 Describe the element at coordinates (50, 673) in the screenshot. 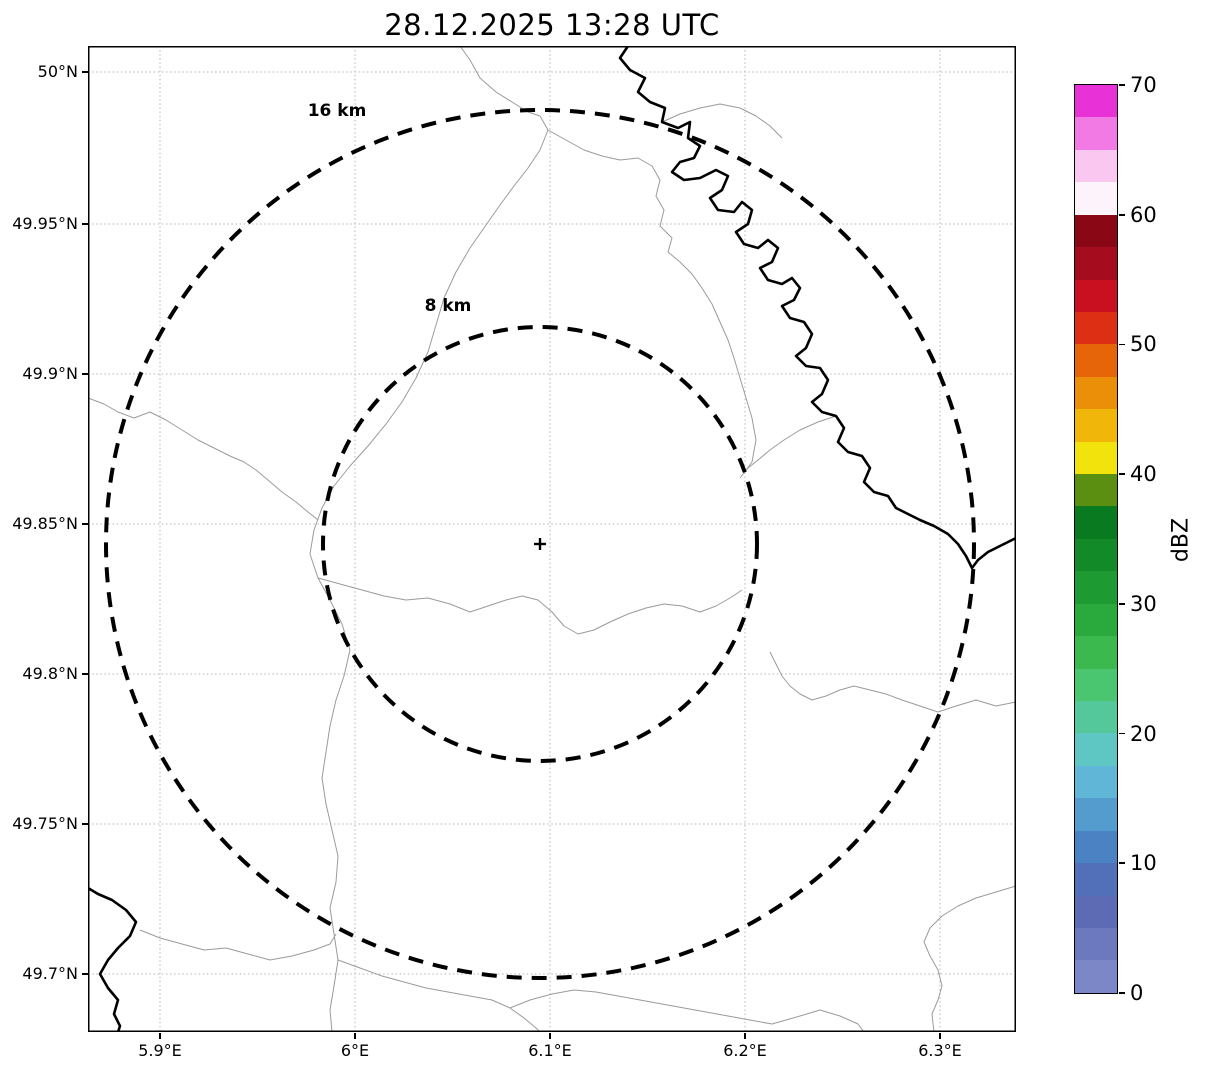

I see `lat-tick-label: 49.8°N` at that location.